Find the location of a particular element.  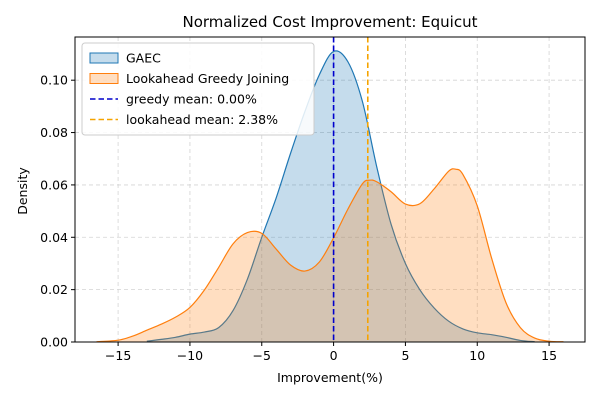

x-tick-label: −5 is located at coordinates (262, 355).